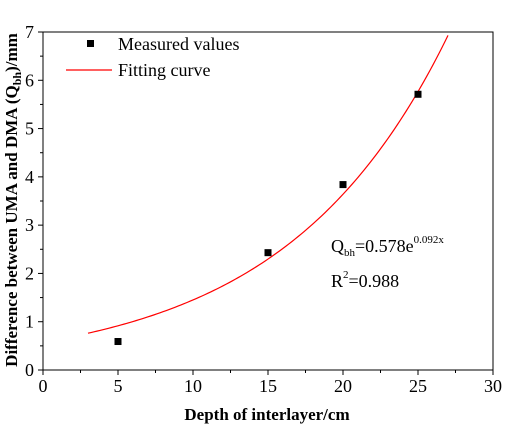 The height and width of the screenshot is (428, 505). I want to click on x-tick-label: 5, so click(118, 386).